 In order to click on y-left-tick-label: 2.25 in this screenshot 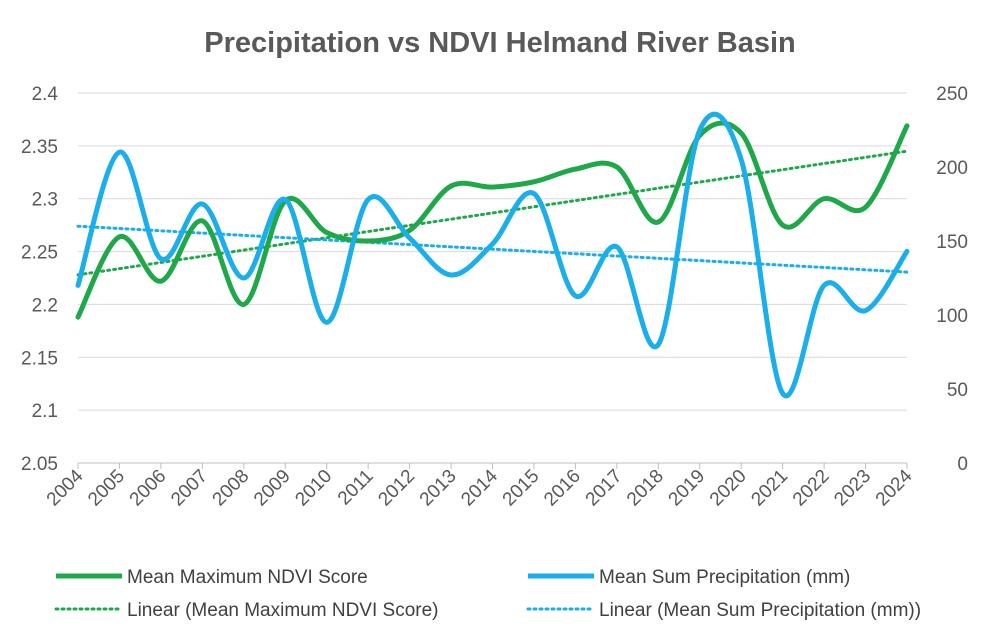, I will do `click(39, 253)`.